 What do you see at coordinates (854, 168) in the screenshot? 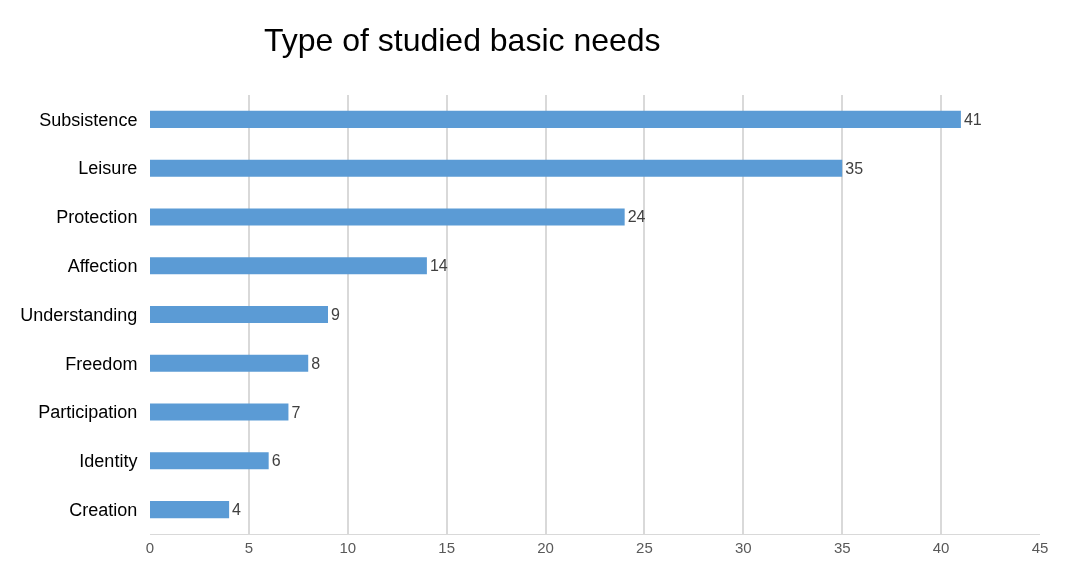
I see `data-label: 35` at bounding box center [854, 168].